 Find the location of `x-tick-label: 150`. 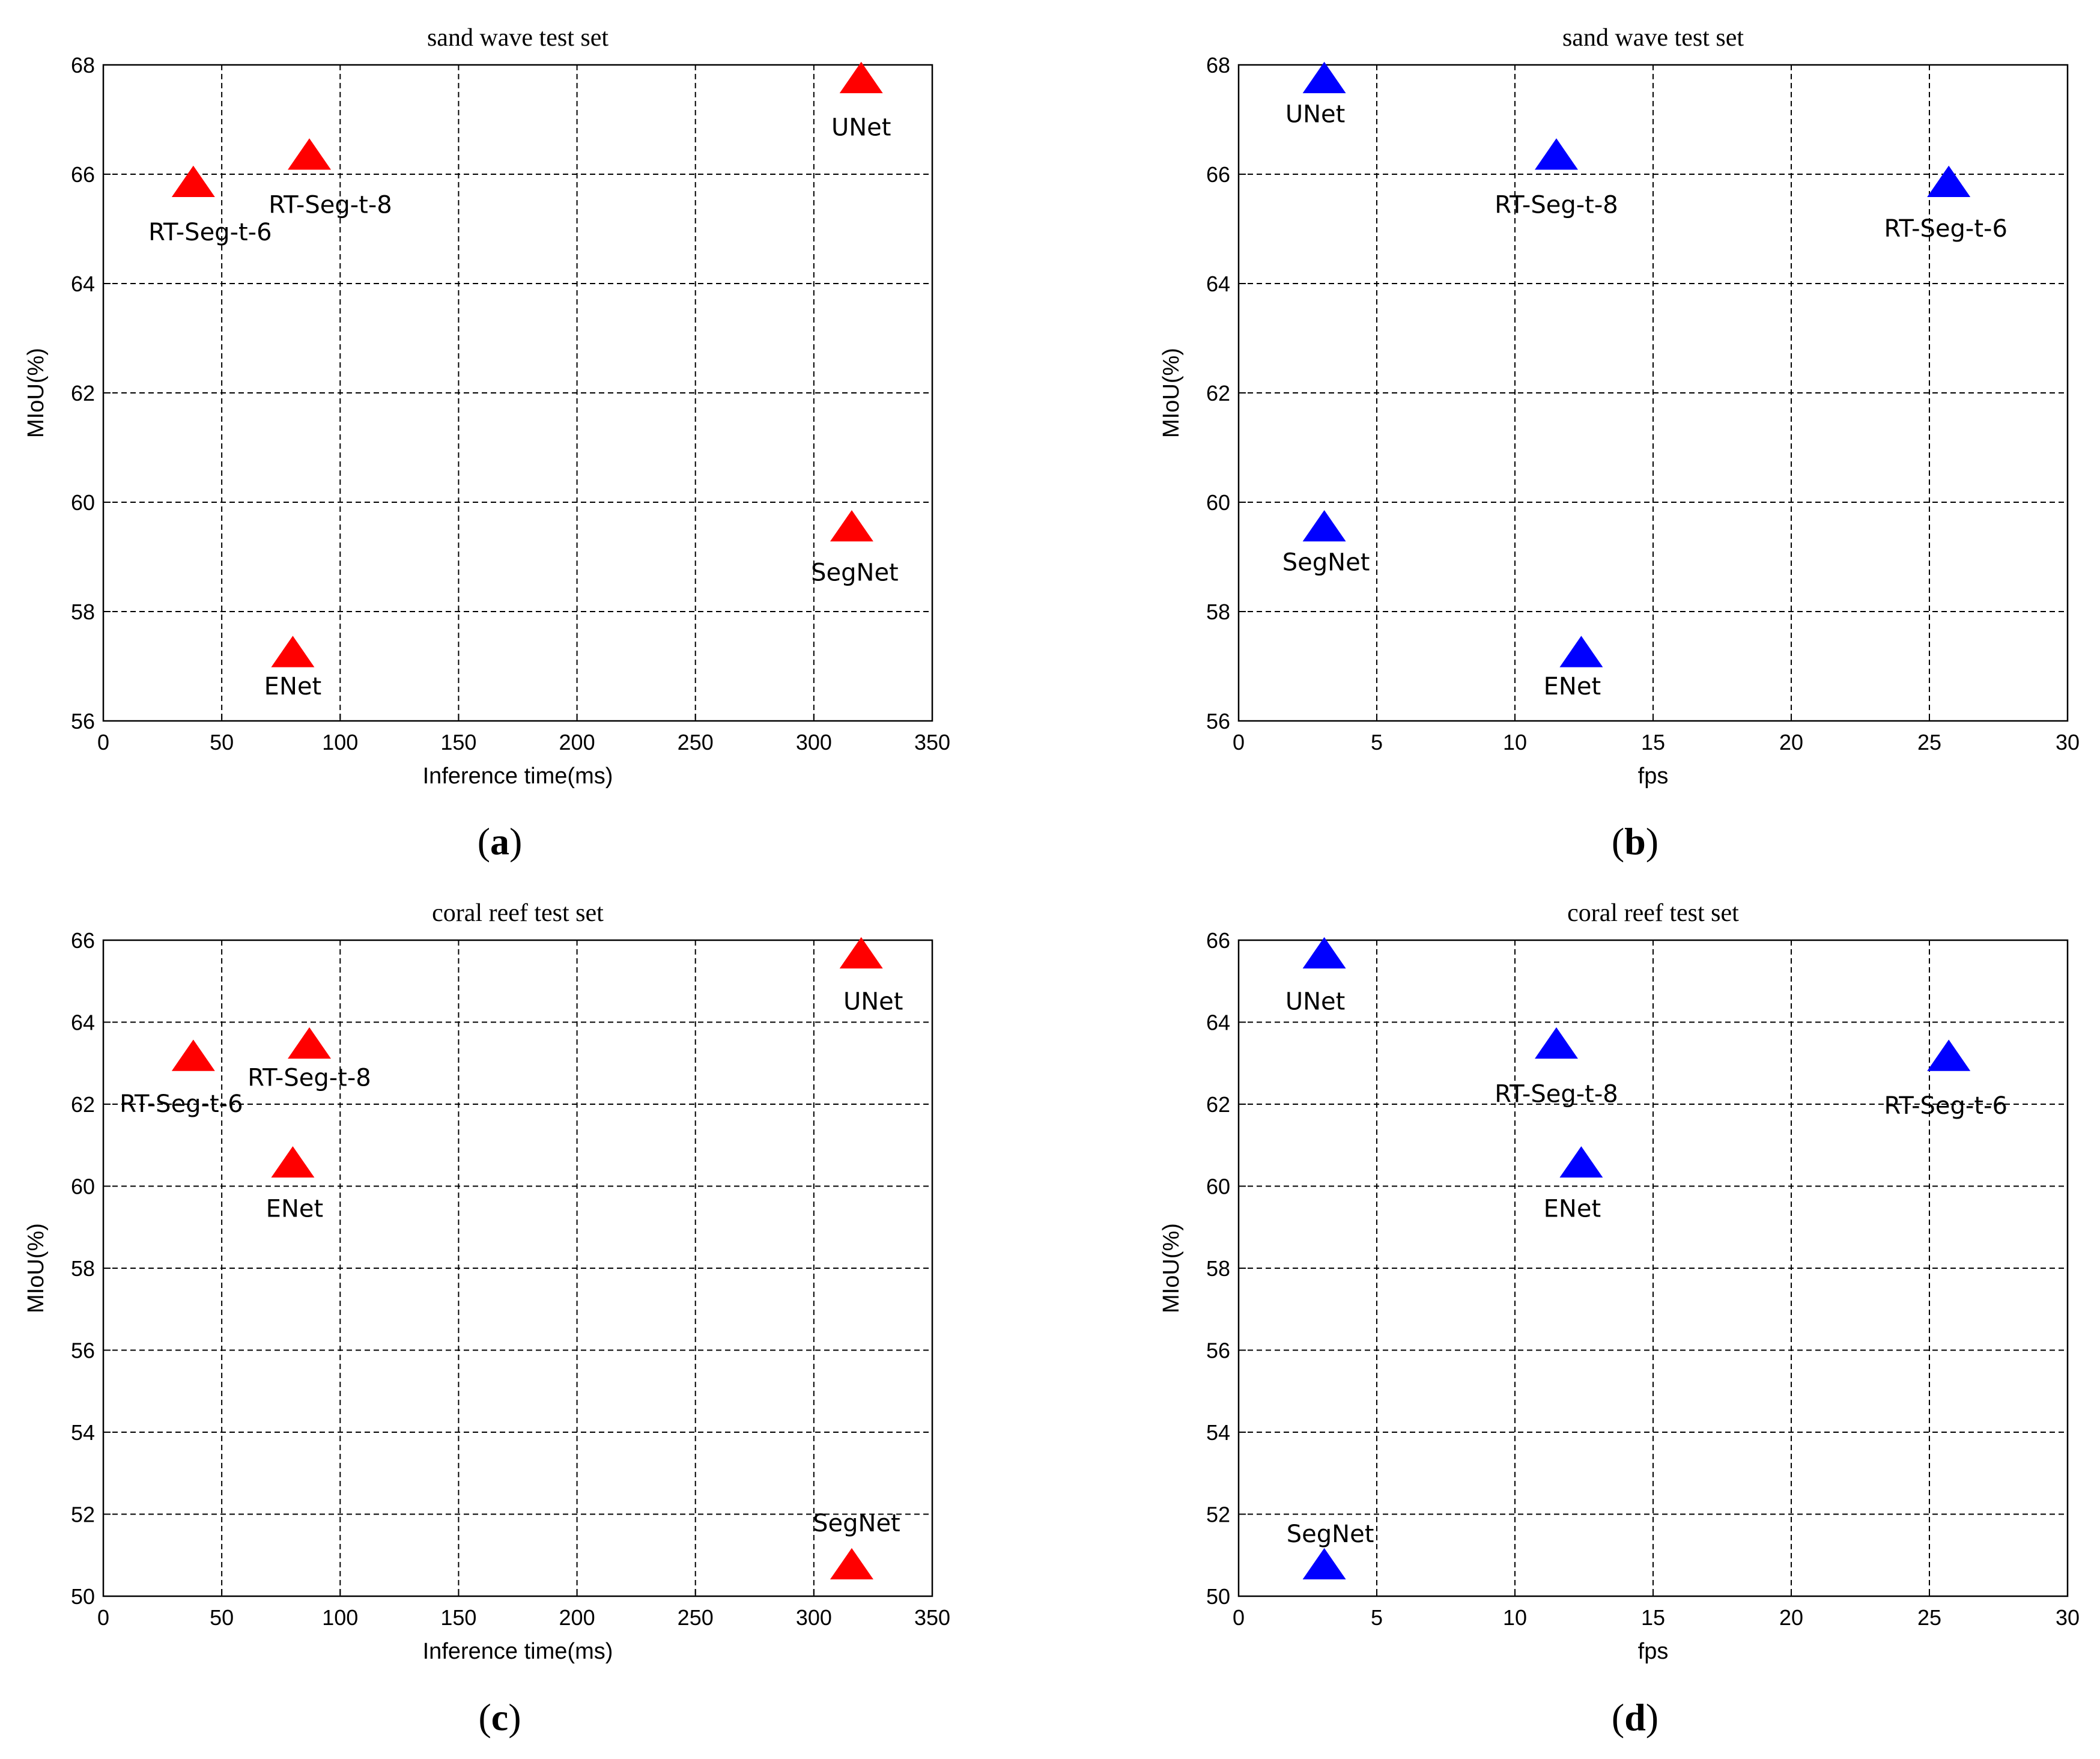

x-tick-label: 150 is located at coordinates (458, 1617).